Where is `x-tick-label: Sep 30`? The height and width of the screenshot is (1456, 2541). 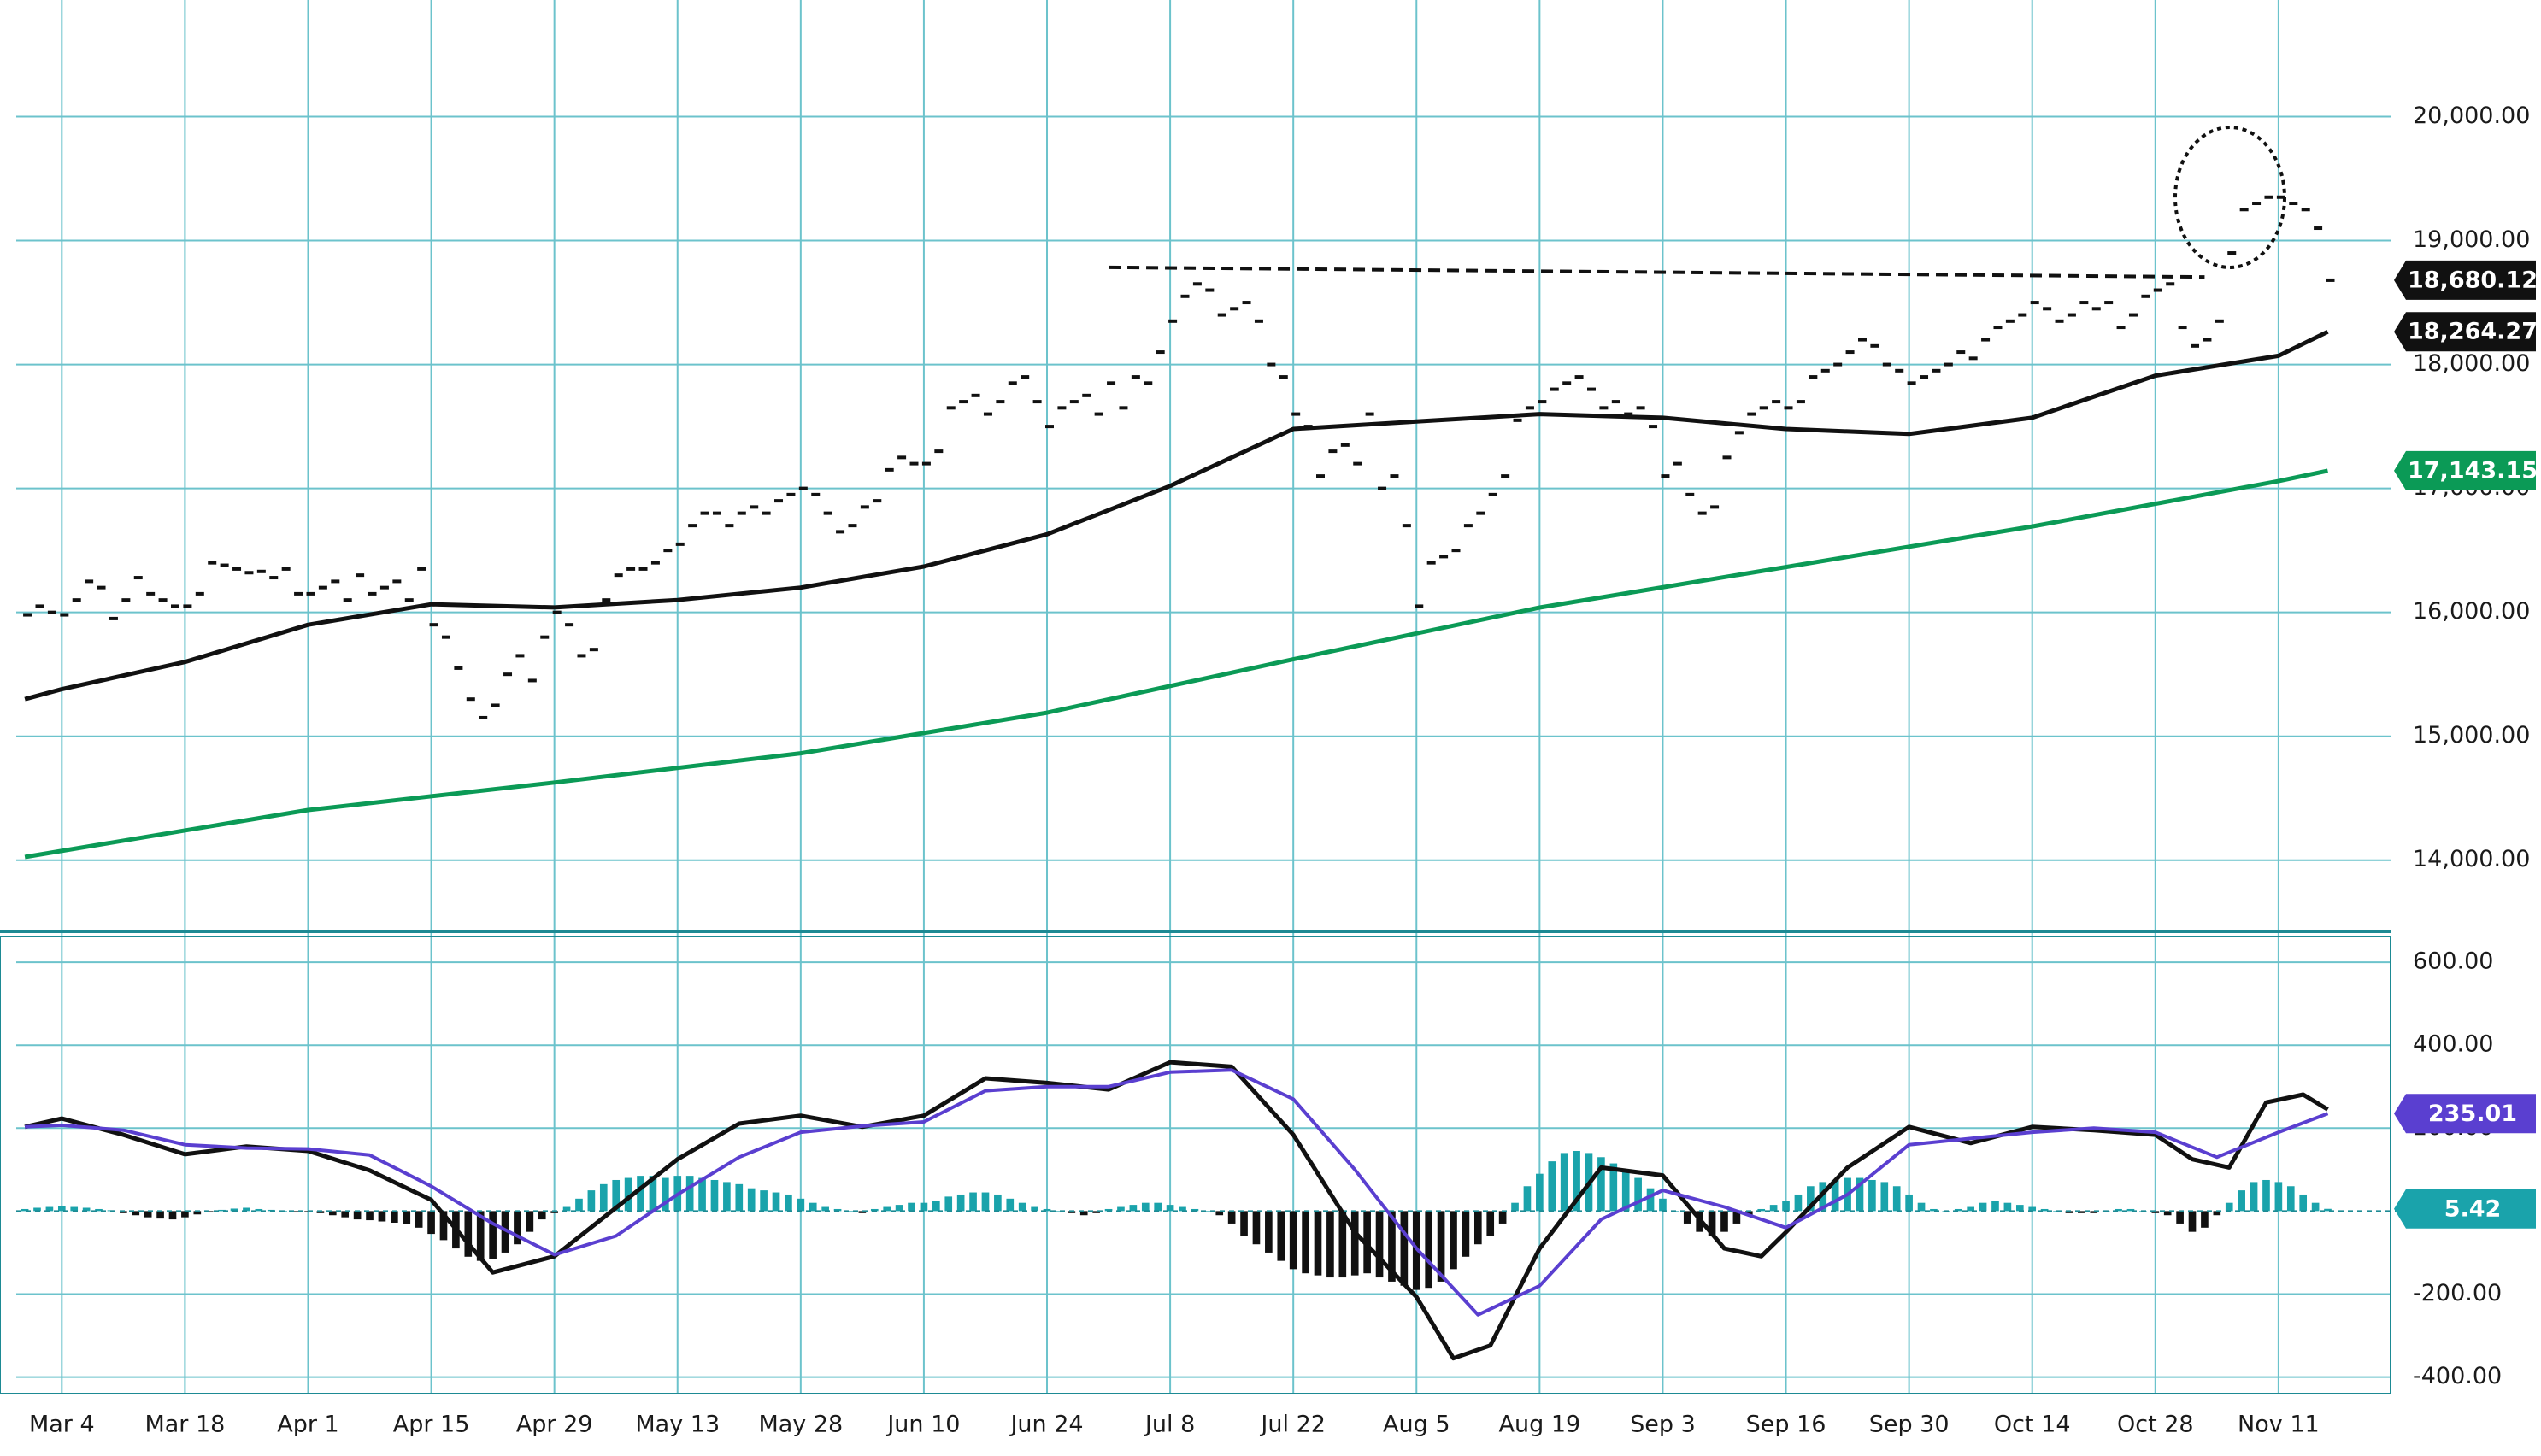
x-tick-label: Sep 30 is located at coordinates (1910, 1425).